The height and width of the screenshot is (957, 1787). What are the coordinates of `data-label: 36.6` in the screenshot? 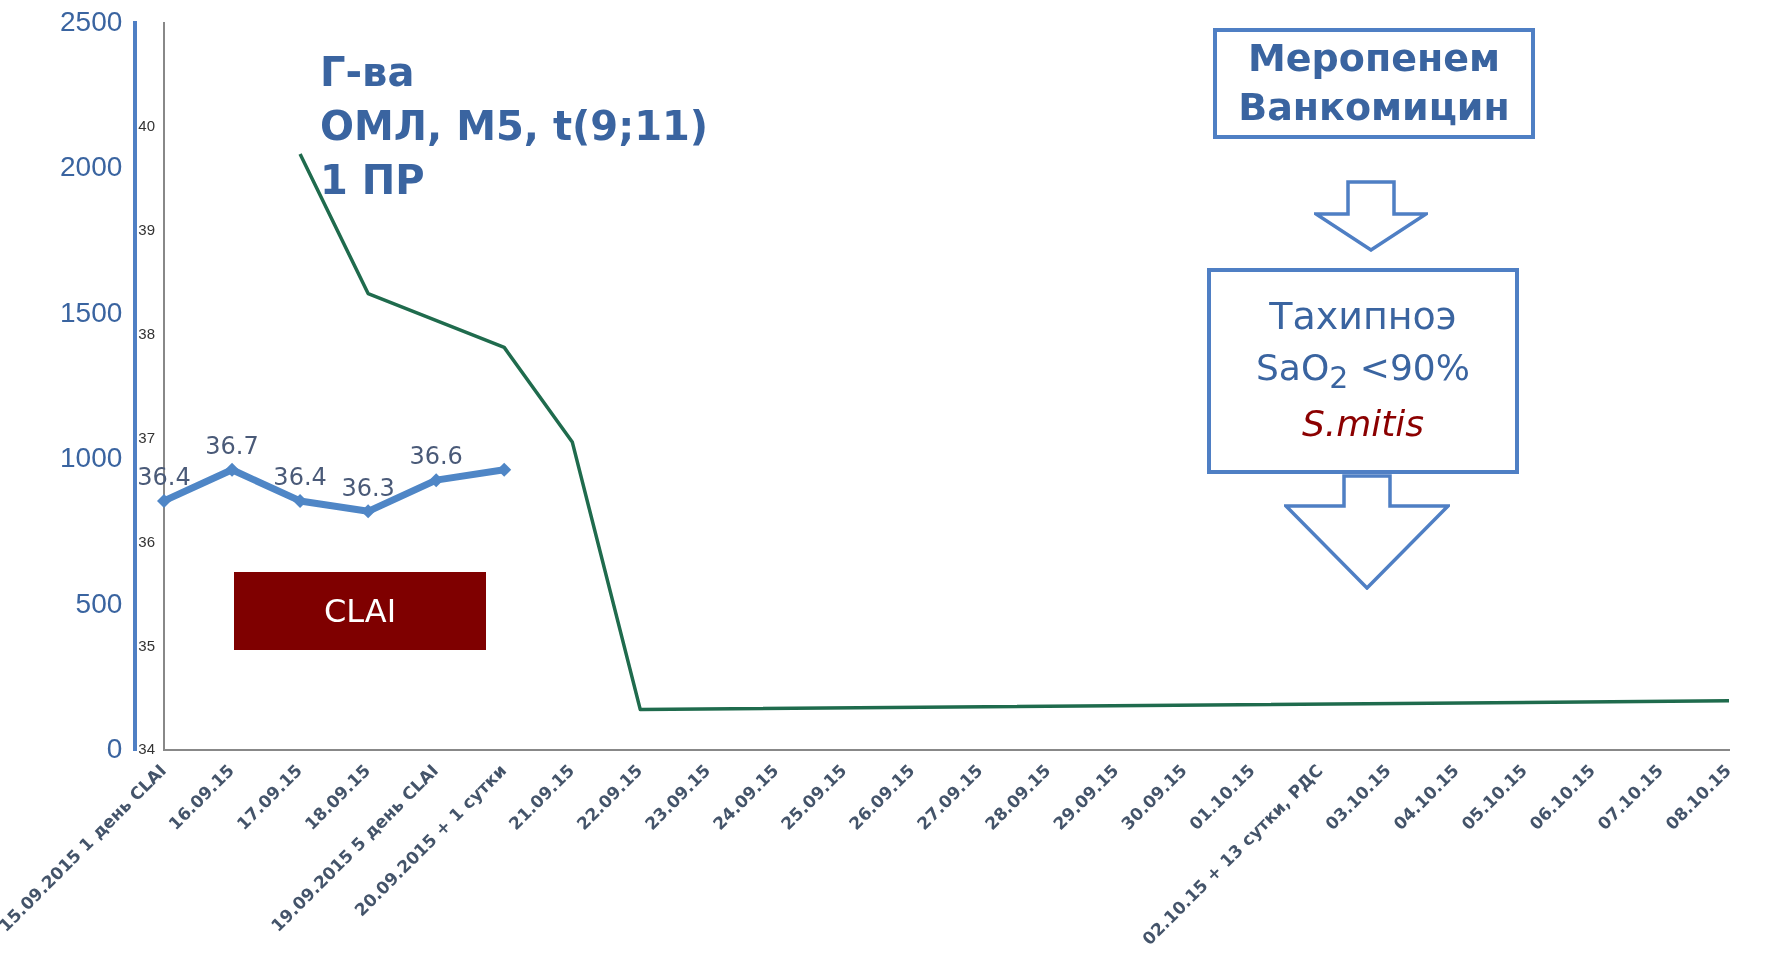 It's located at (436, 456).